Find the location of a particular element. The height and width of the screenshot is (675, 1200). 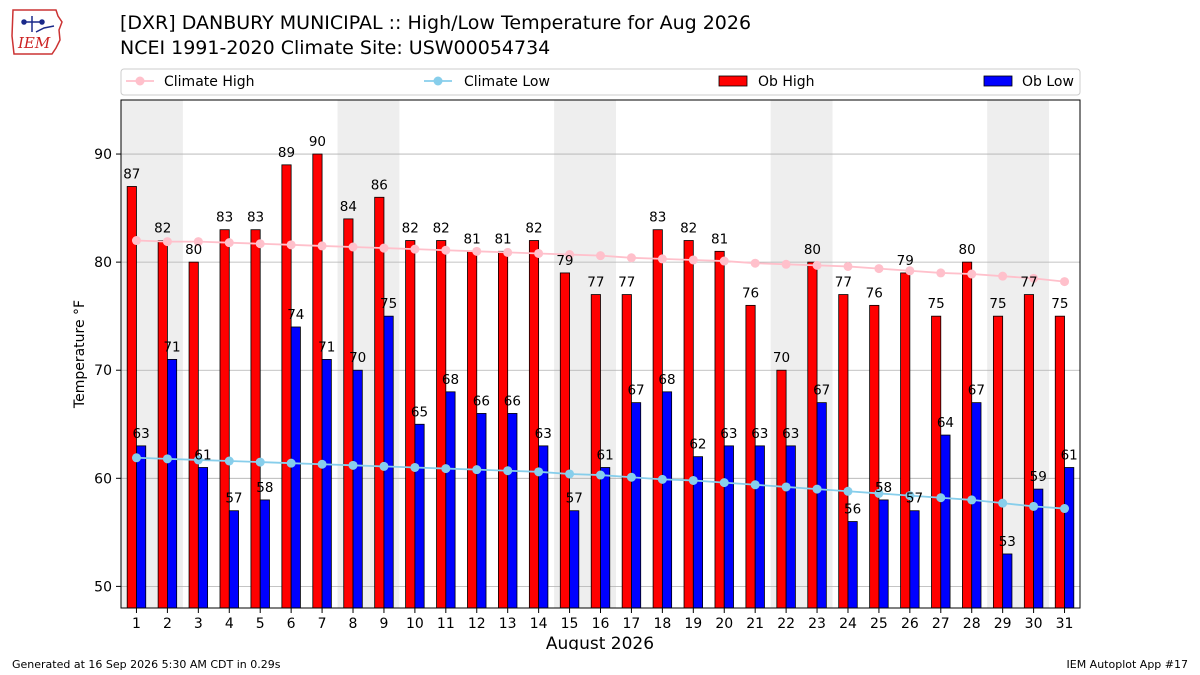

legend-item-ob-low: Ob Low is located at coordinates (1028, 82).